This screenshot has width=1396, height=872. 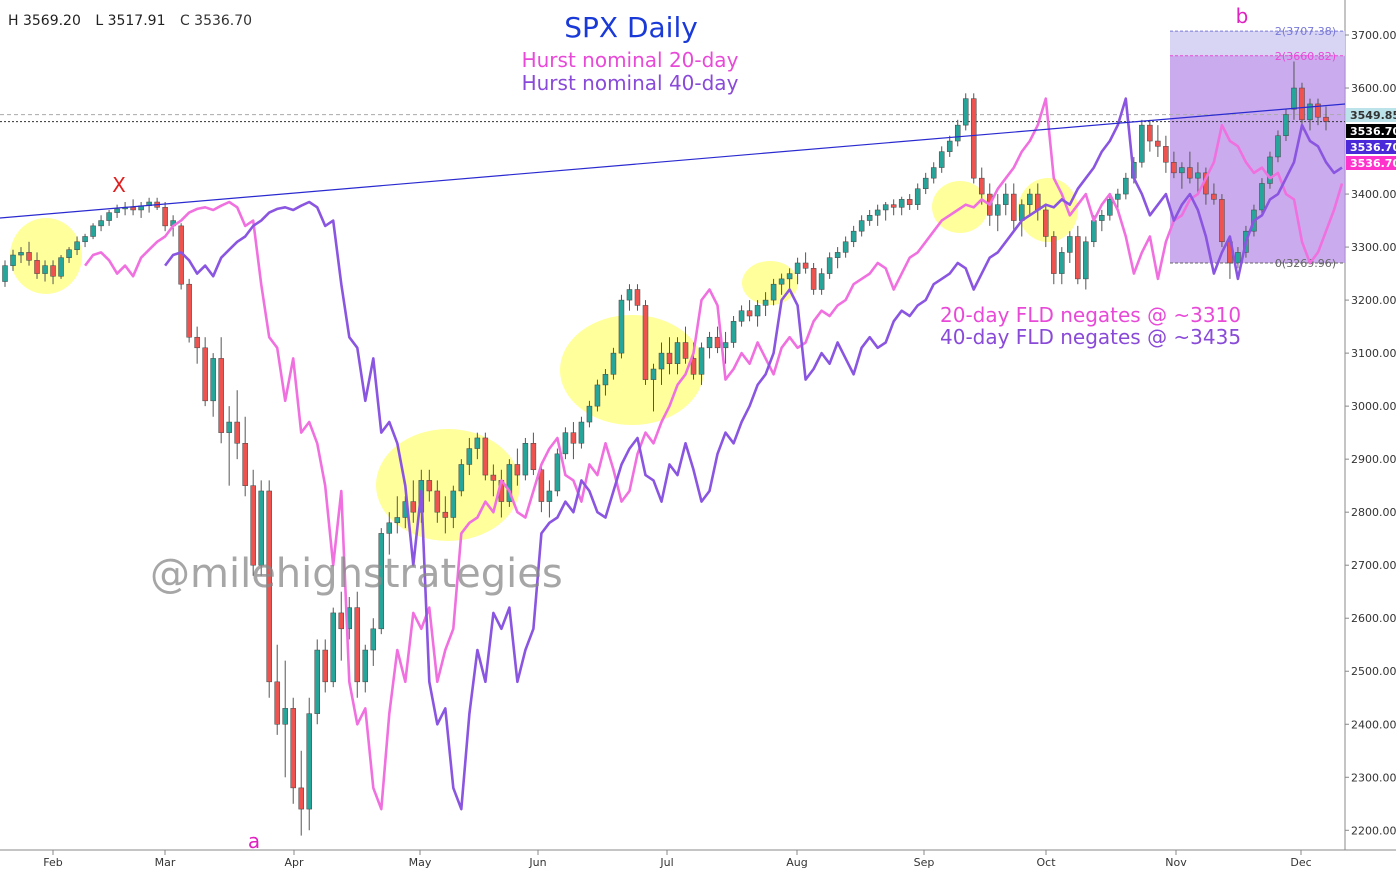 I want to click on x-tick-label: Mar, so click(x=165, y=862).